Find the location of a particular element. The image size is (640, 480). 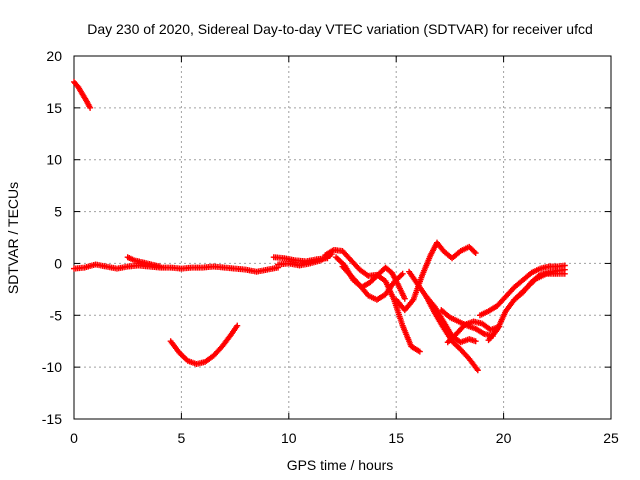

y-axis-label: SDTVAR / TECUs is located at coordinates (13, 238).